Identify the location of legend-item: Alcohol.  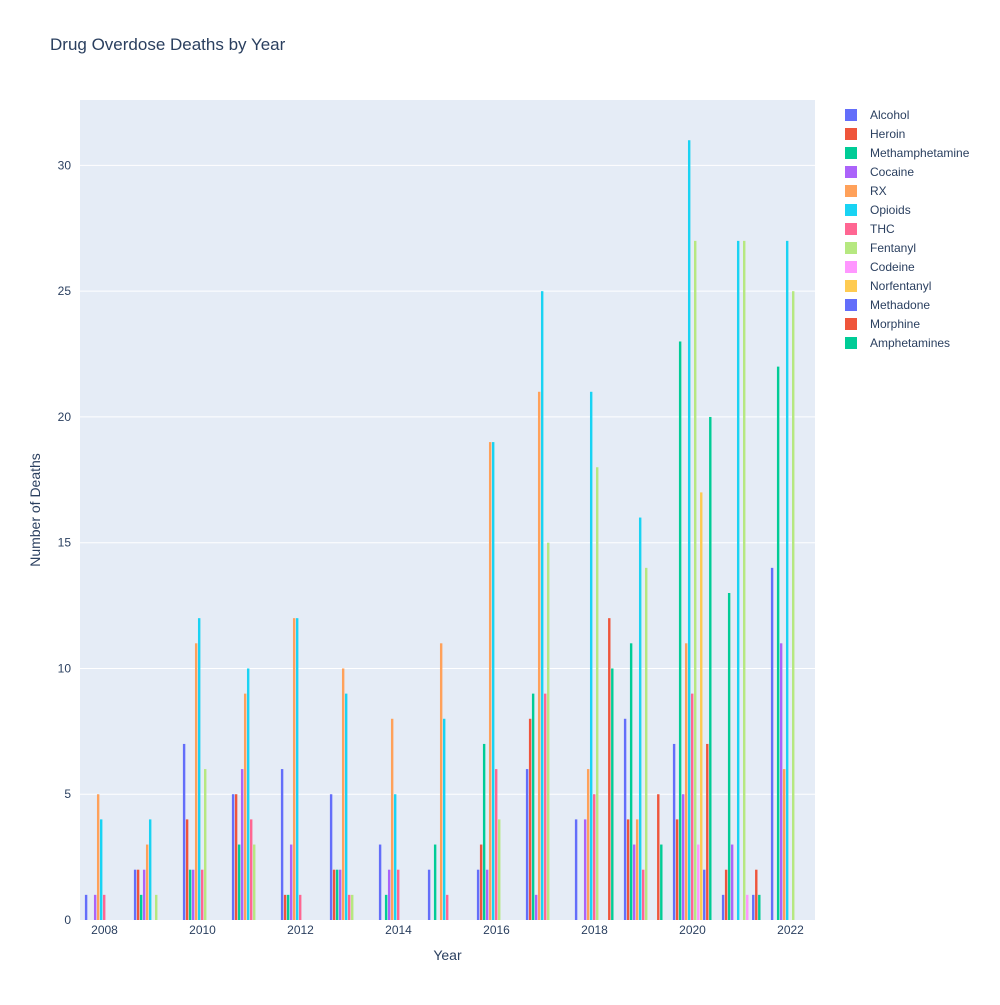
(877, 115).